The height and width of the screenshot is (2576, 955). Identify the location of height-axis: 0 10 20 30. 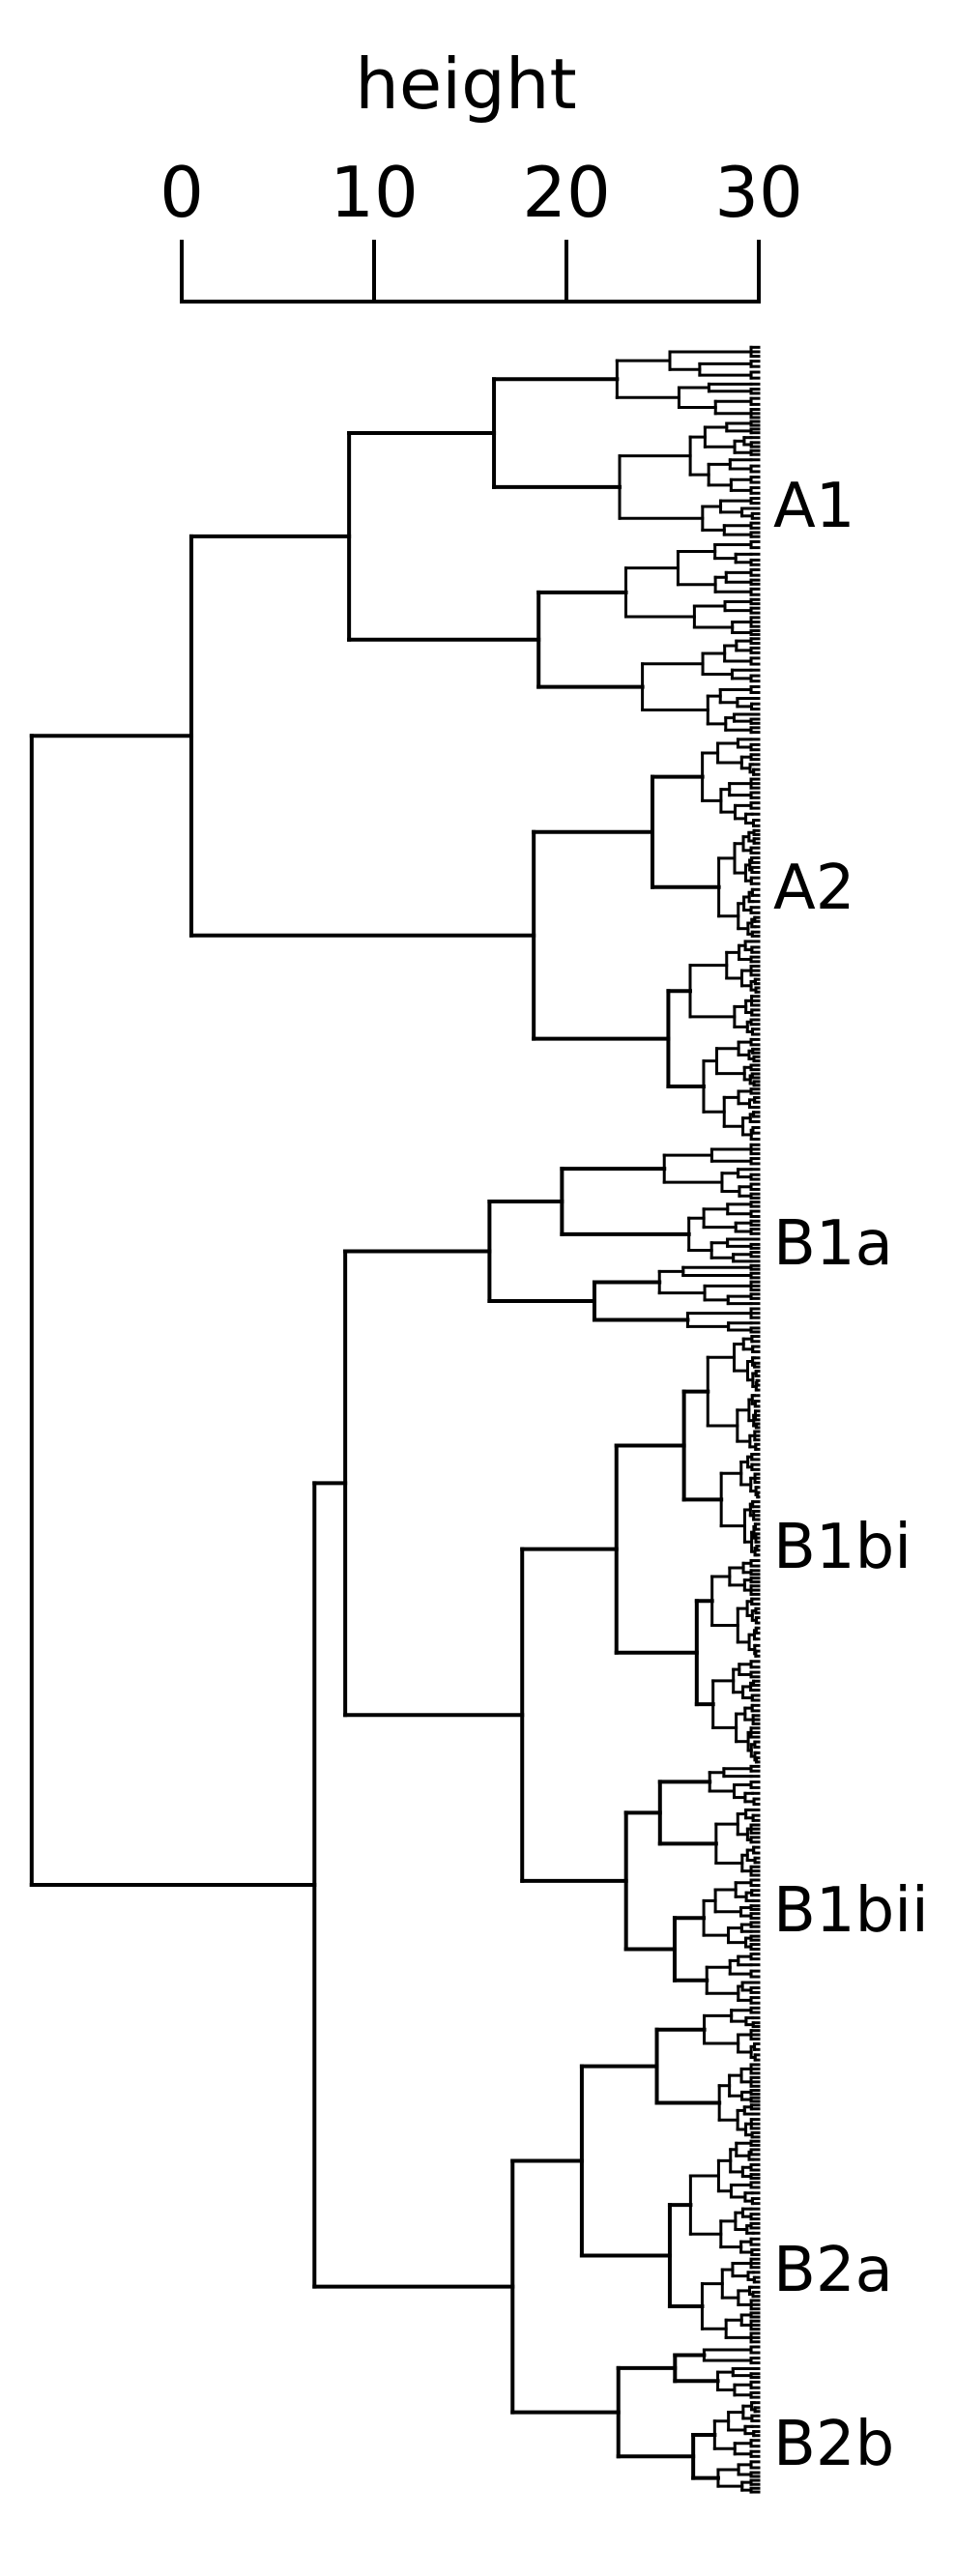
(481, 228).